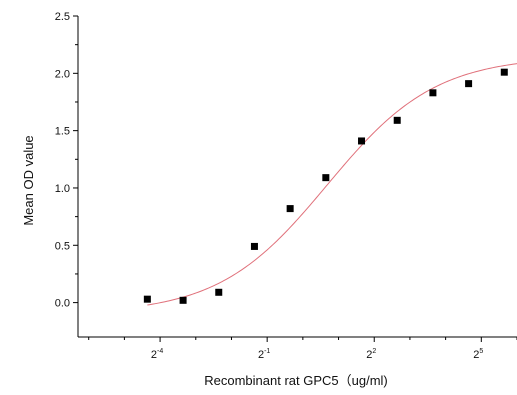 This screenshot has height=395, width=517. I want to click on x-tick-label: 2-1, so click(264, 354).